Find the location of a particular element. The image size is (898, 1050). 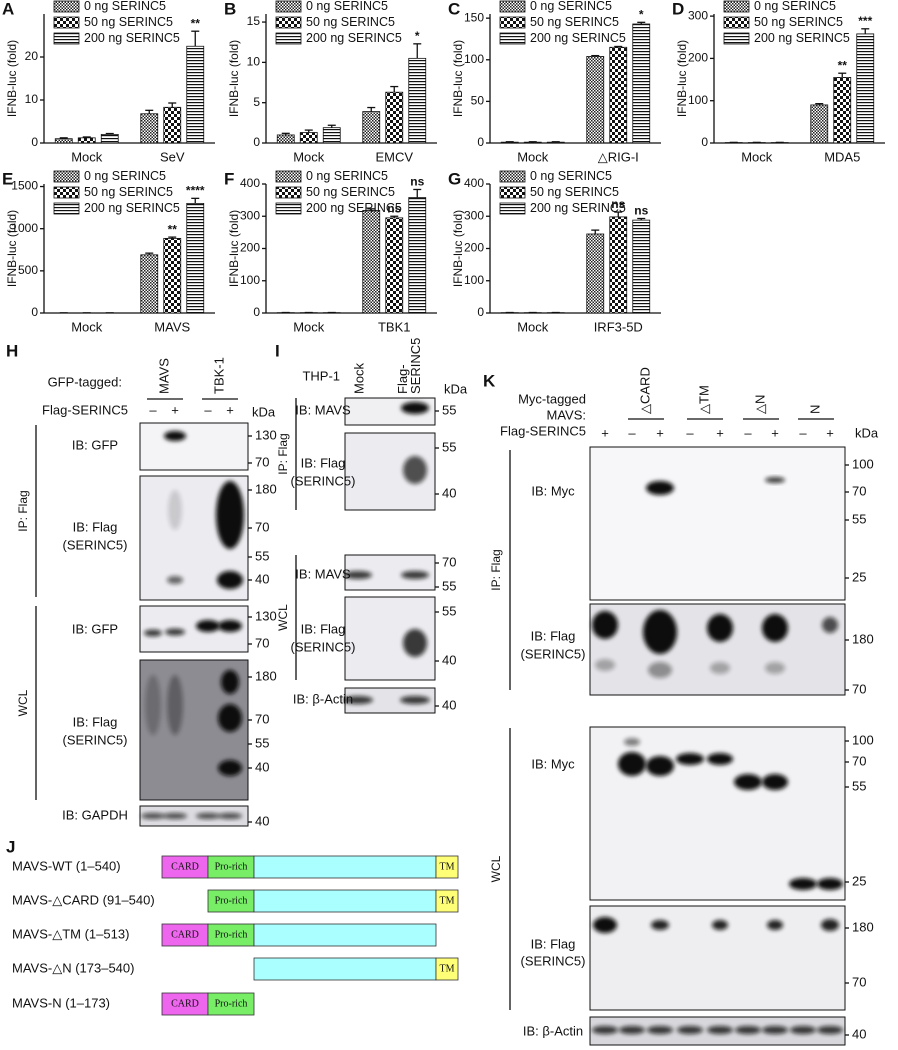

tag-label: Myc-tagged is located at coordinates (552, 398).